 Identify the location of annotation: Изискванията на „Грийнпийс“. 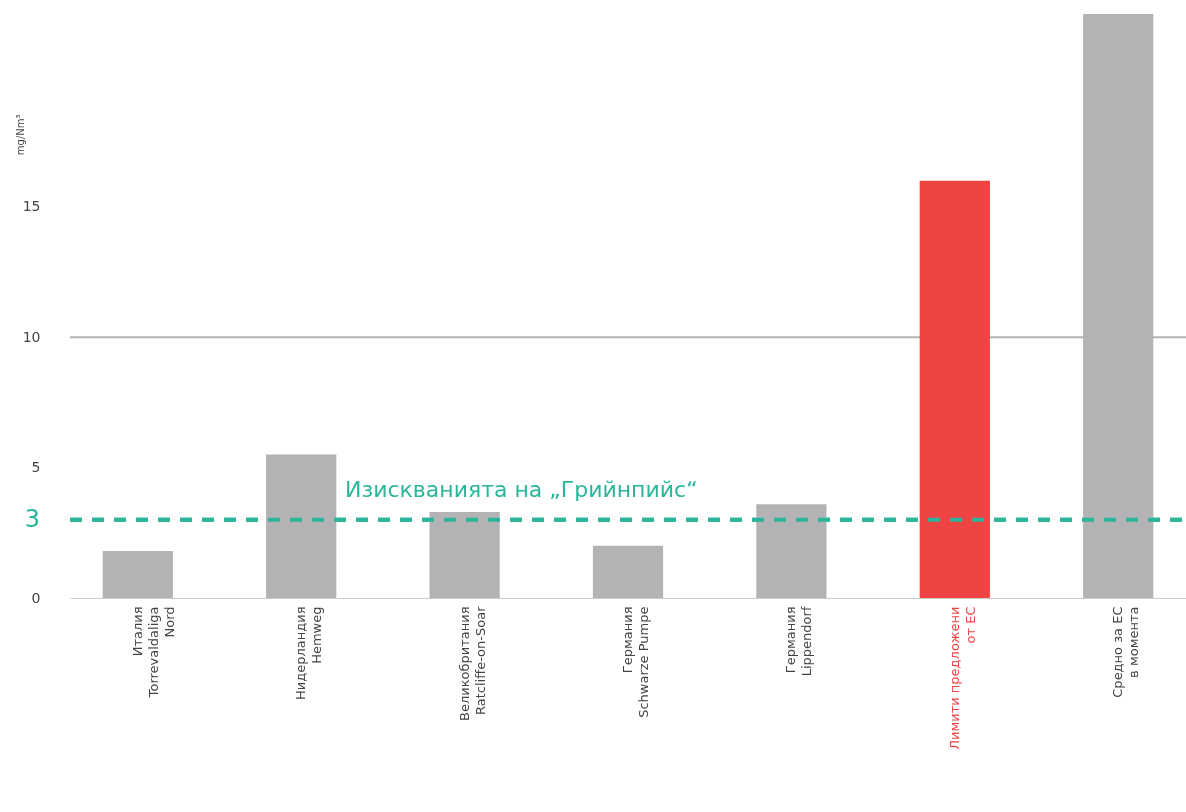
(521, 489).